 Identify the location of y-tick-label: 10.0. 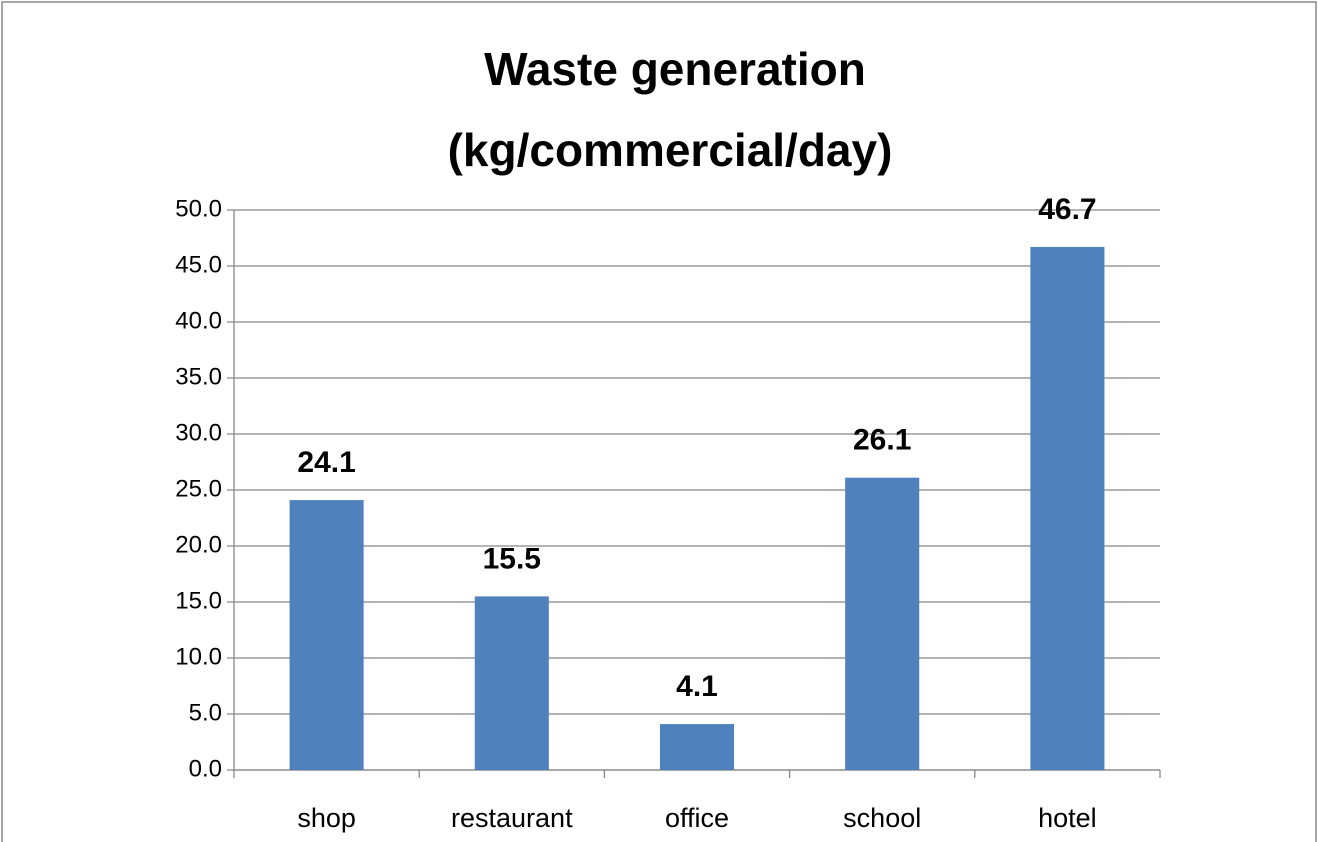
(198, 656).